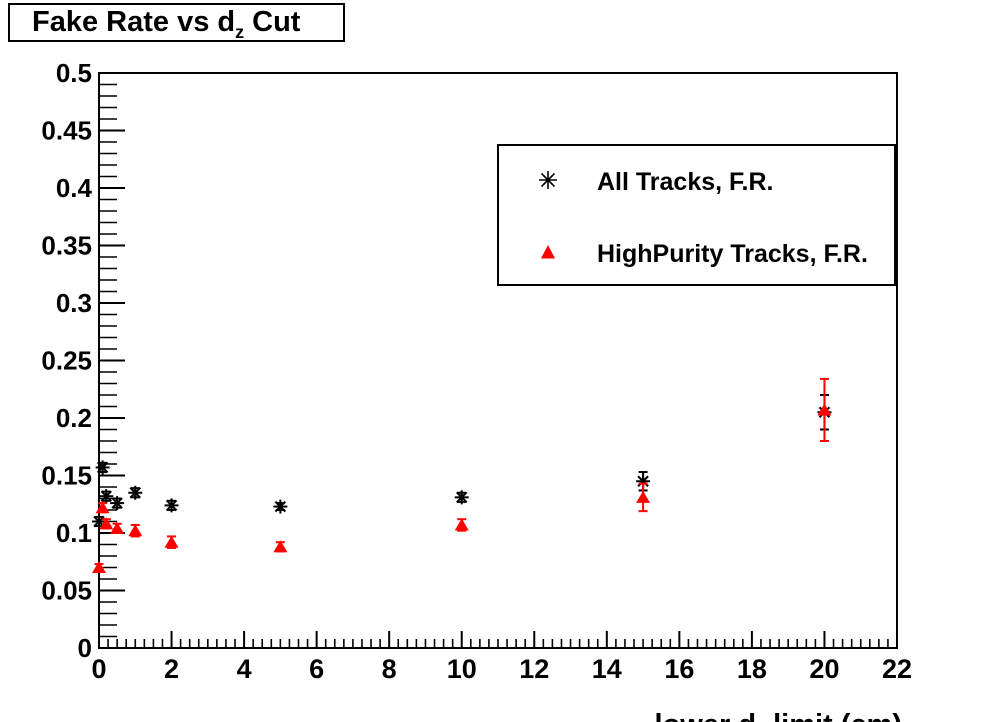 The image size is (996, 722). Describe the element at coordinates (550, 182) in the screenshot. I see `asterisk-marker-icon` at that location.